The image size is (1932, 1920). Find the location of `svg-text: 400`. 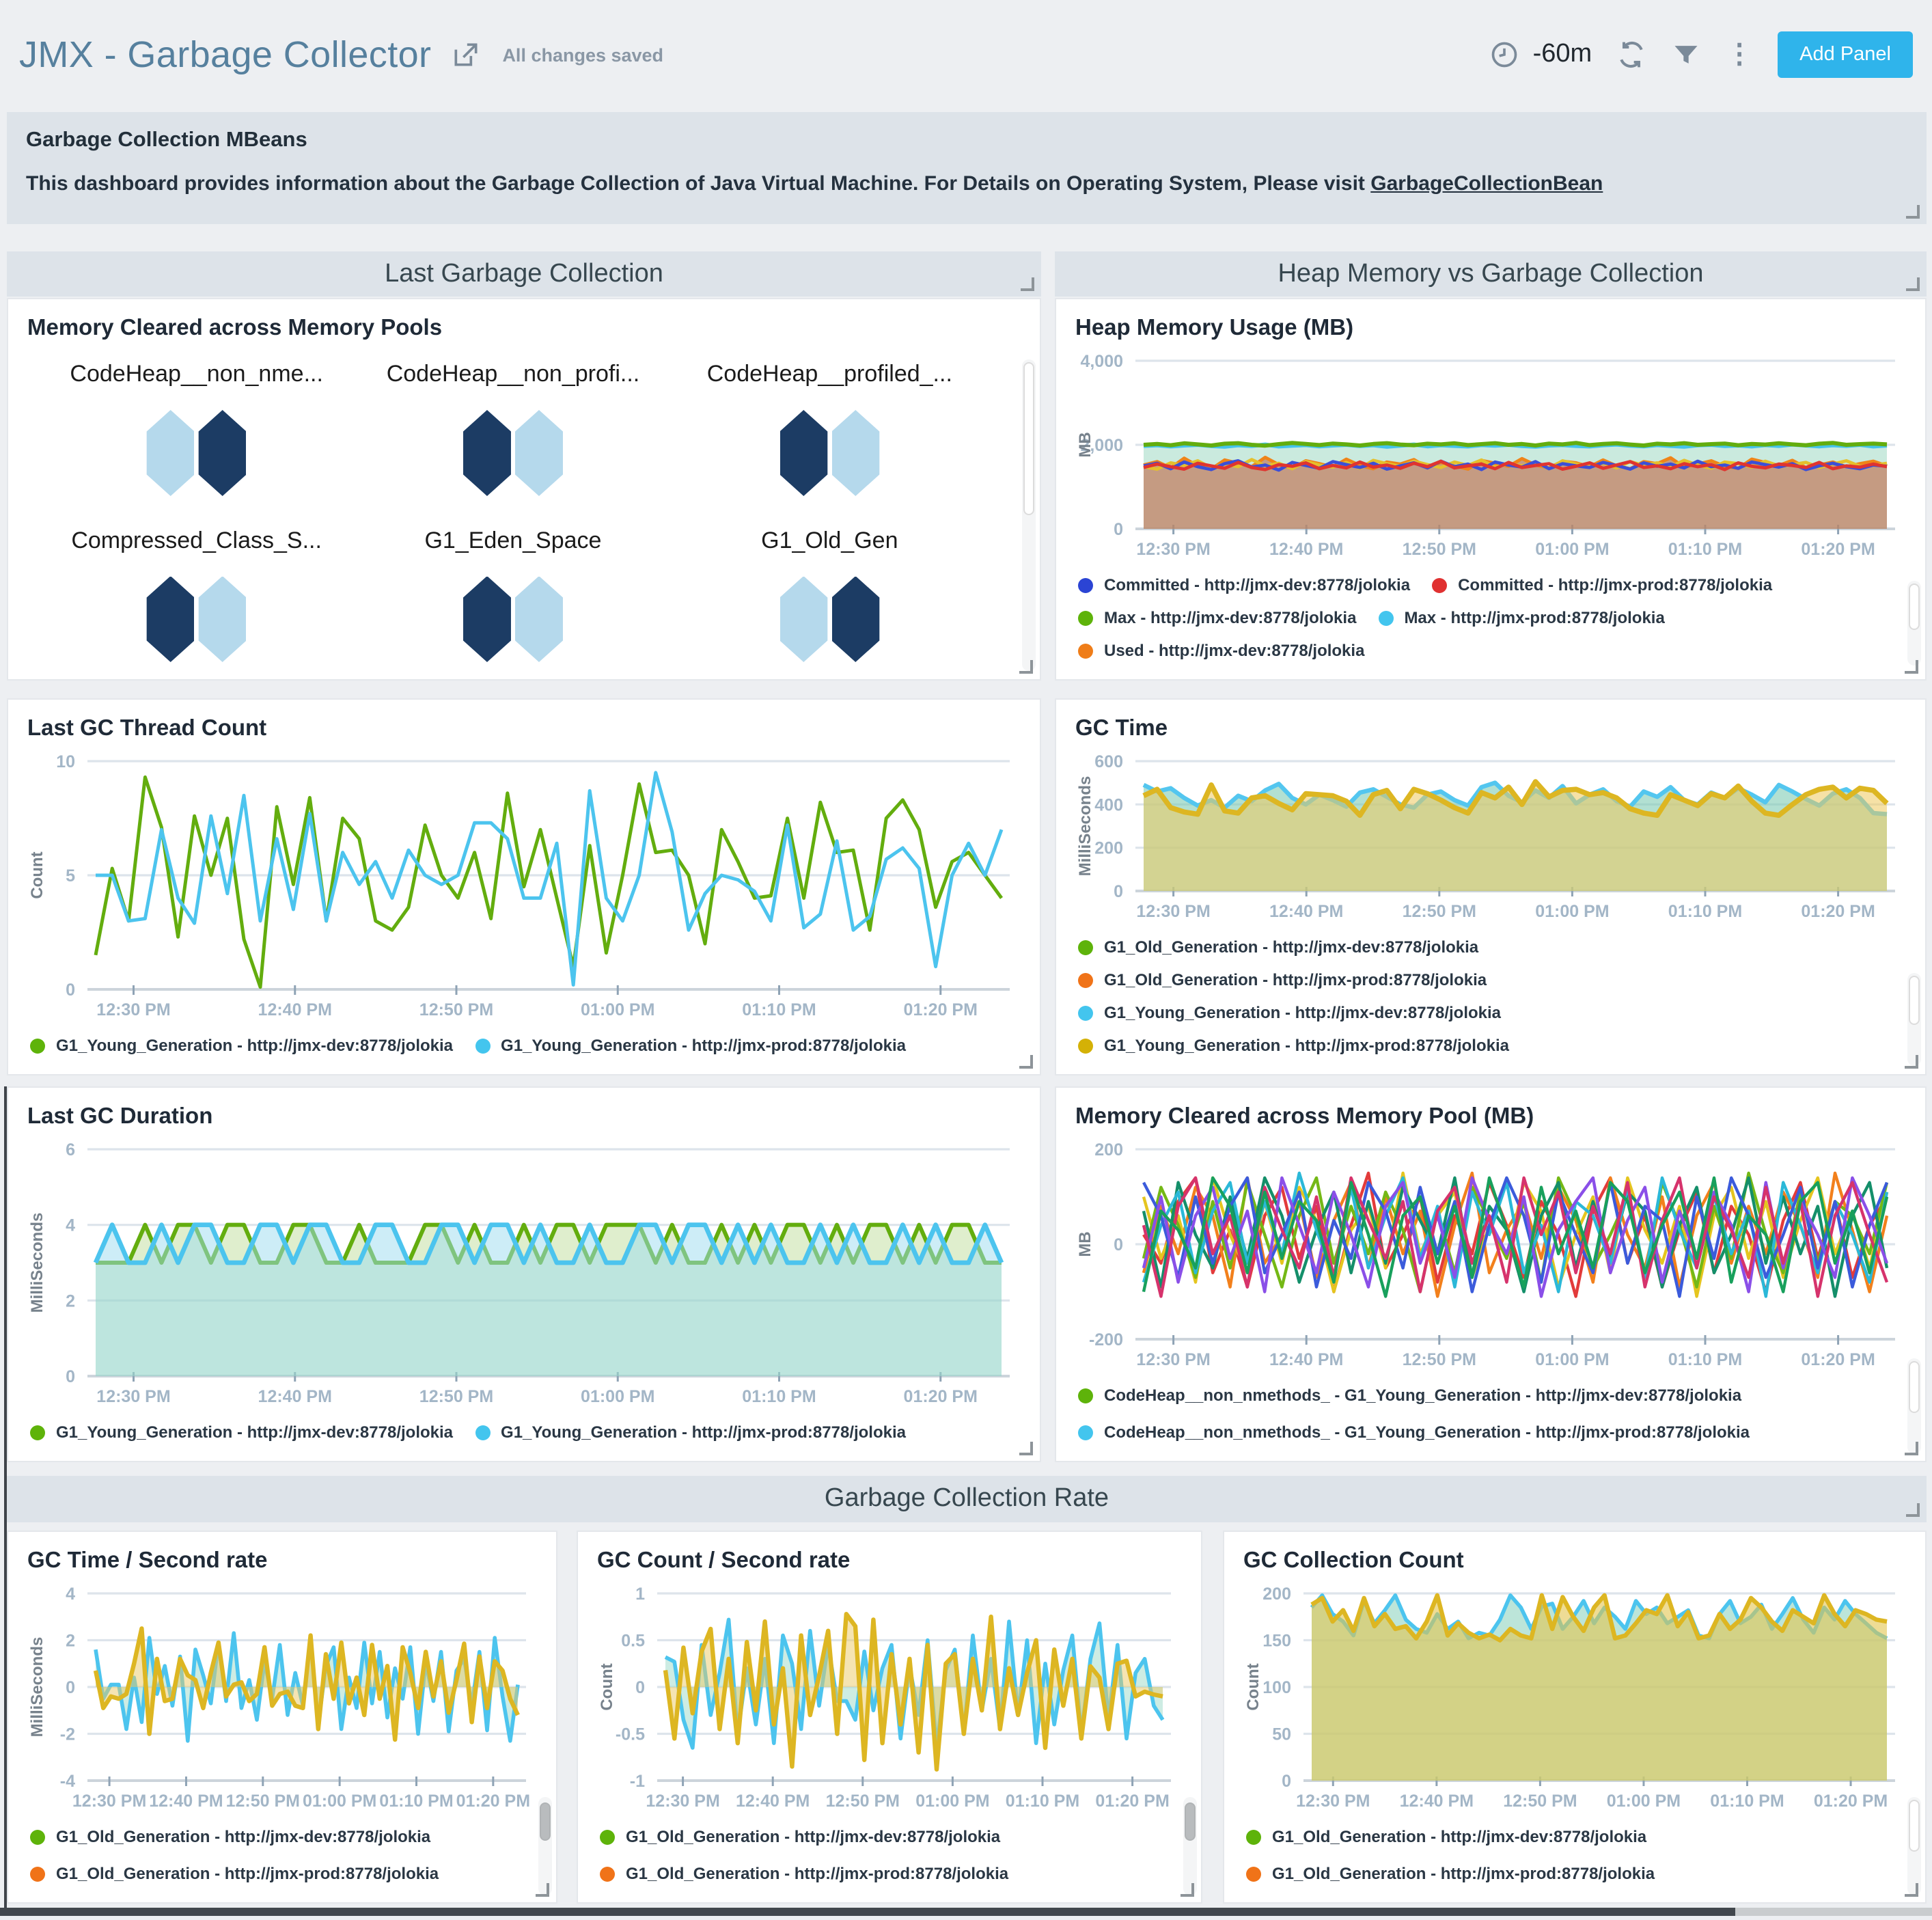

svg-text: 400 is located at coordinates (1109, 805).